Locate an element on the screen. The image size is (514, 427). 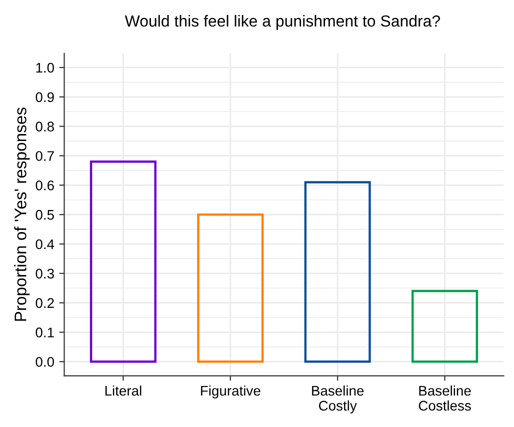
x-tick-label: Figurative is located at coordinates (230, 391).